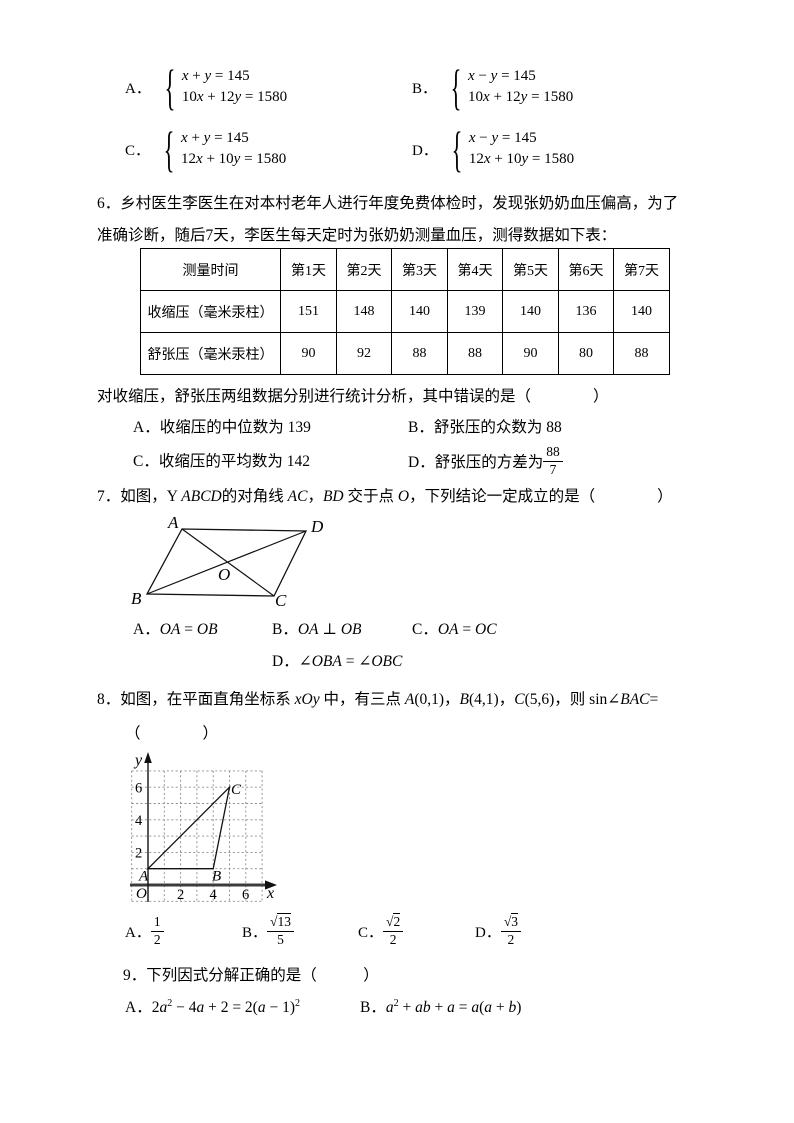 The height and width of the screenshot is (1123, 794). I want to click on vertex-label-a: A, so click(173, 522).